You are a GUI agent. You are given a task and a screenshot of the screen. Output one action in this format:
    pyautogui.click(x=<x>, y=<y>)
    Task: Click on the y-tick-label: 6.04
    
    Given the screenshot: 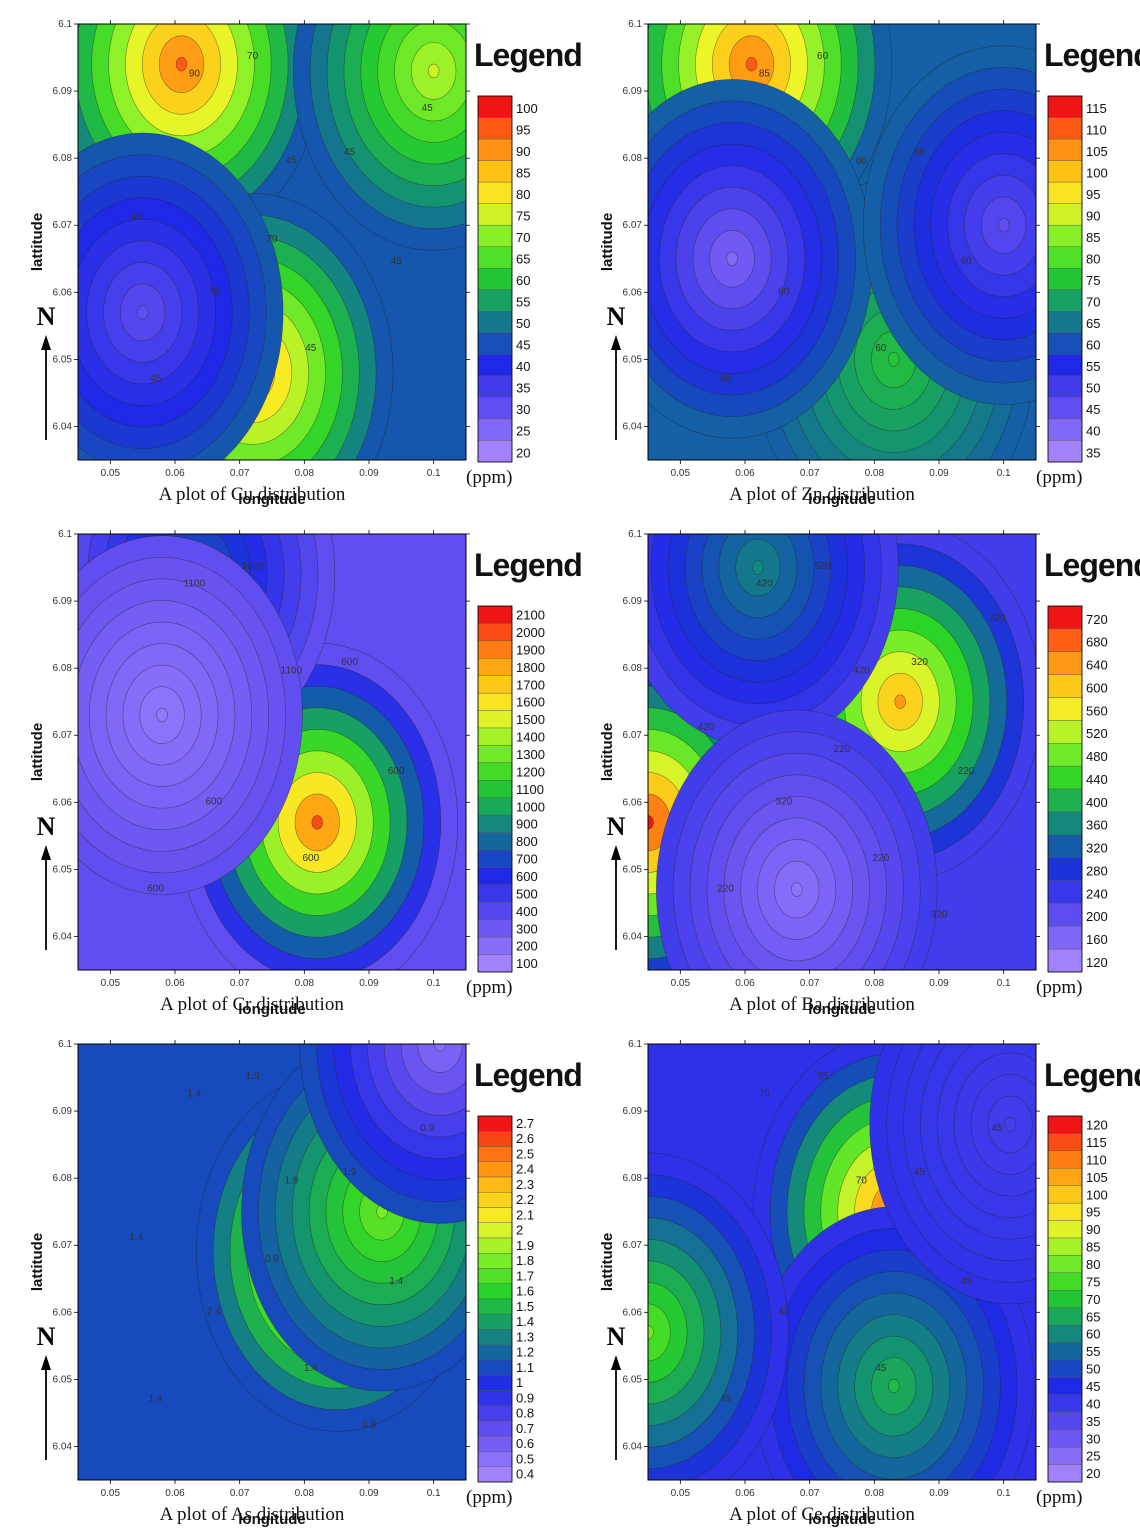 What is the action you would take?
    pyautogui.click(x=63, y=1446)
    